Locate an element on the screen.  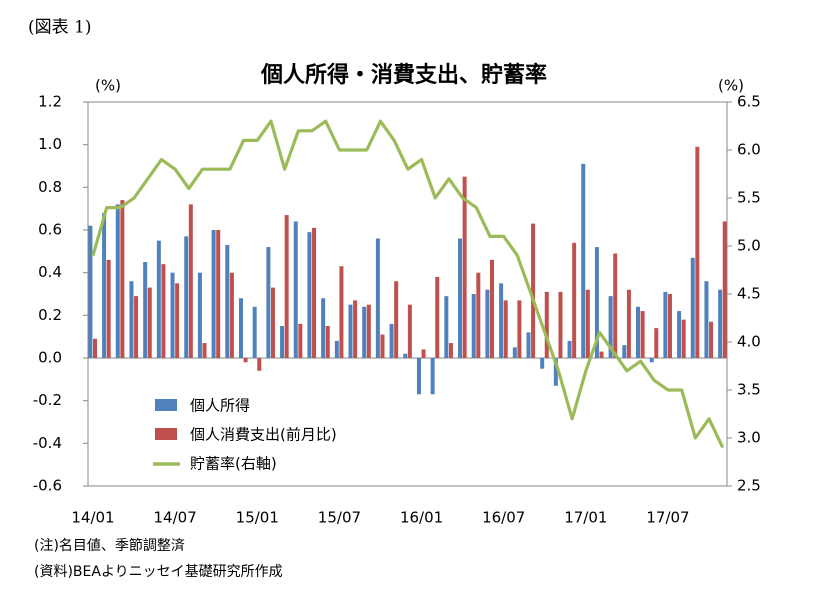
x-tick-label: 16/07 is located at coordinates (503, 518).